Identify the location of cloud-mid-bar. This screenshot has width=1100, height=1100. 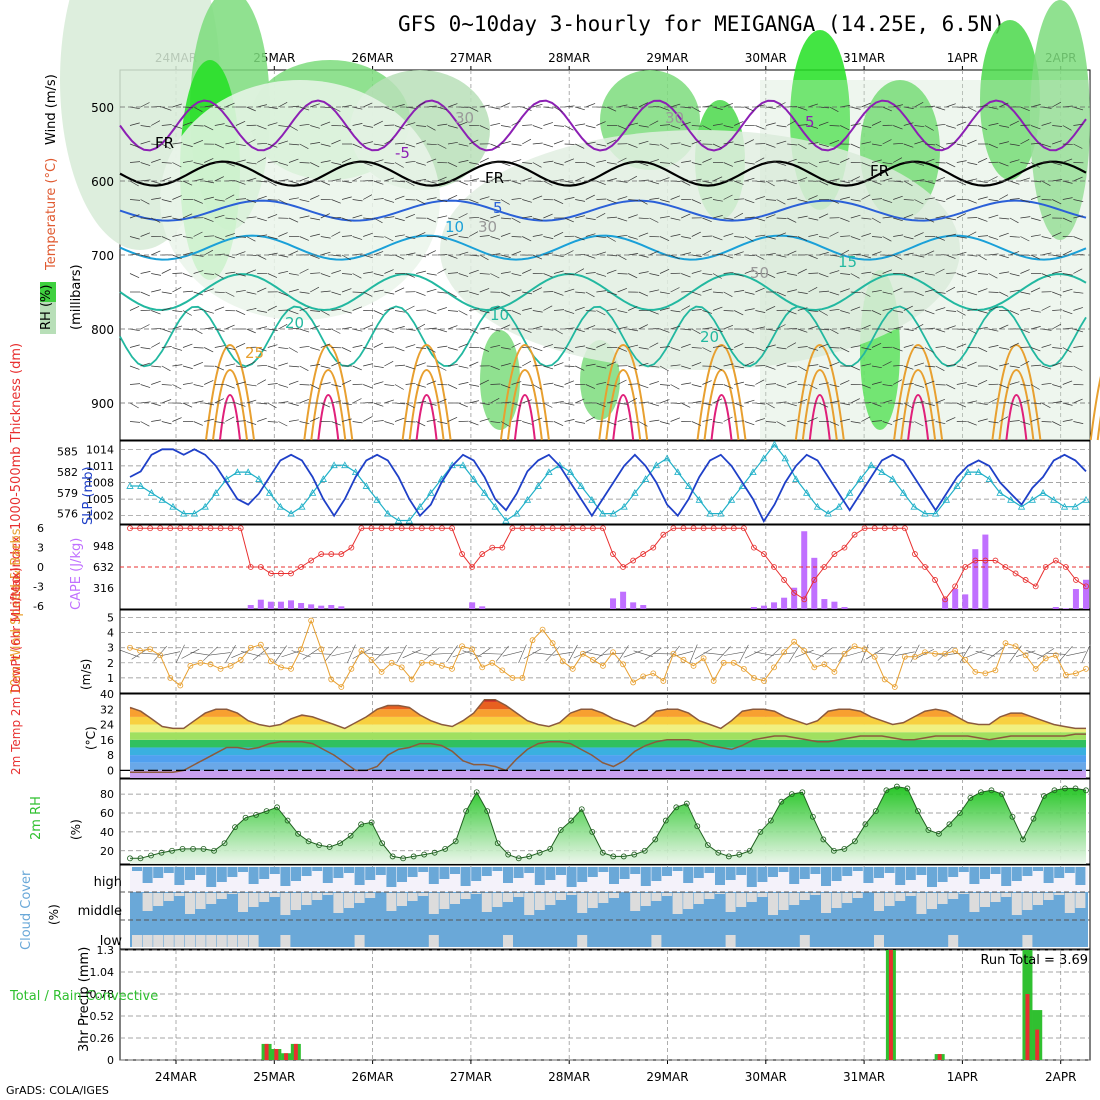
(211, 898).